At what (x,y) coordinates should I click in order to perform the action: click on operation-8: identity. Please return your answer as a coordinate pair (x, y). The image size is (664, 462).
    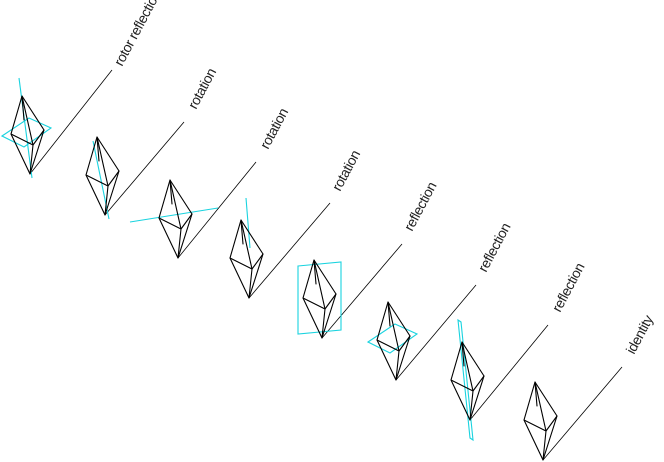
    Looking at the image, I should click on (590, 386).